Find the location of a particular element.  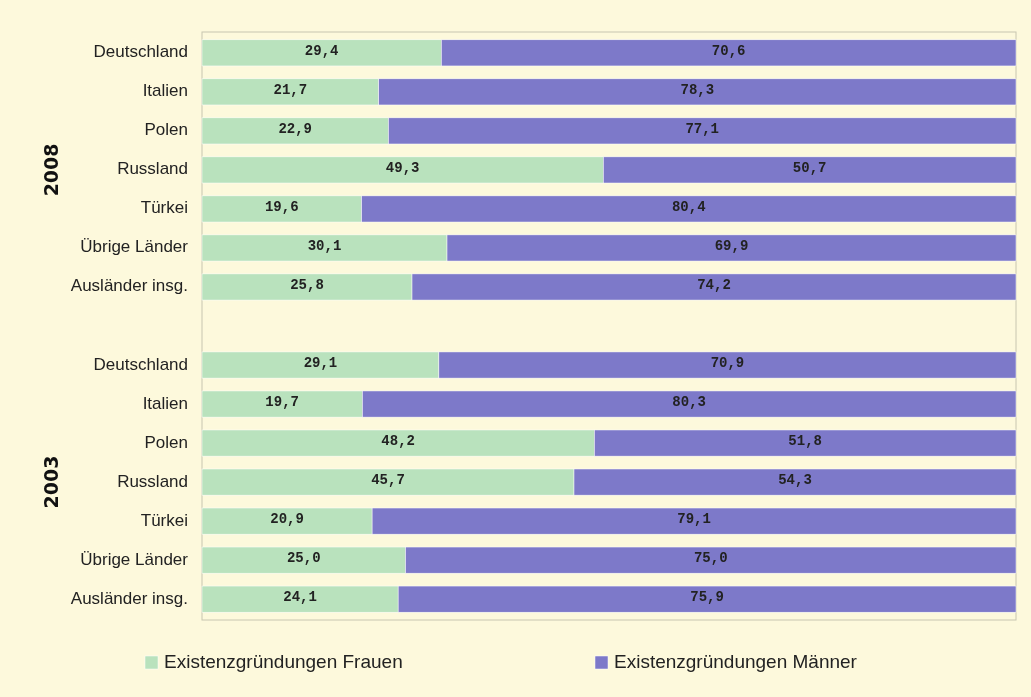

data-label: 70,9 is located at coordinates (727, 362).